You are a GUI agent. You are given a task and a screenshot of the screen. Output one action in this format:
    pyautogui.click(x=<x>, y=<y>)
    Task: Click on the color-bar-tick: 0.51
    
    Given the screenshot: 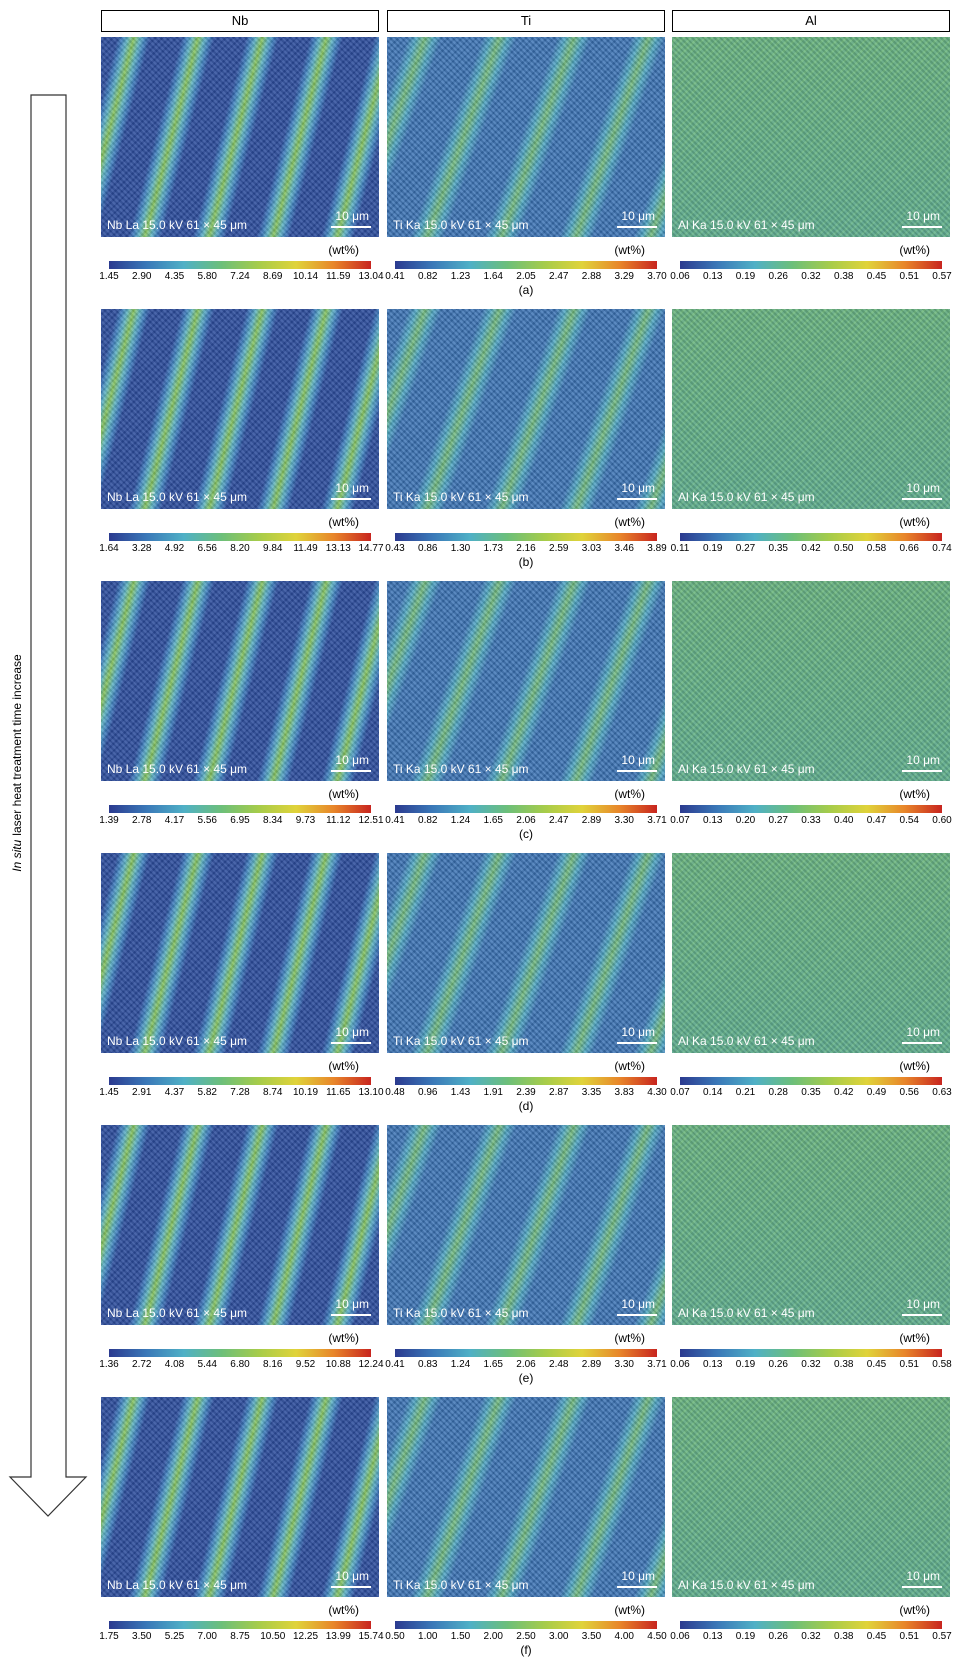 What is the action you would take?
    pyautogui.click(x=909, y=1364)
    